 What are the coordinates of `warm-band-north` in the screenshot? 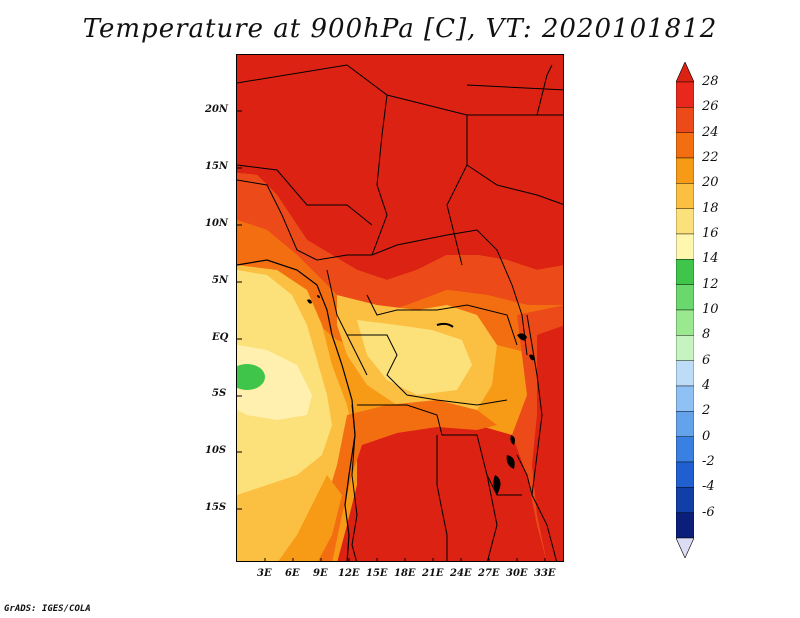 It's located at (400, 244).